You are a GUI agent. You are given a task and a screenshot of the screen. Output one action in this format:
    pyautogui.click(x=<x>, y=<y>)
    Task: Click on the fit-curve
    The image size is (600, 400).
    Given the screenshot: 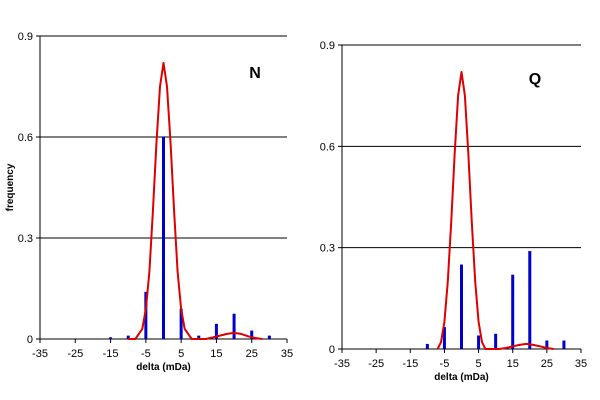 What is the action you would take?
    pyautogui.click(x=495, y=210)
    